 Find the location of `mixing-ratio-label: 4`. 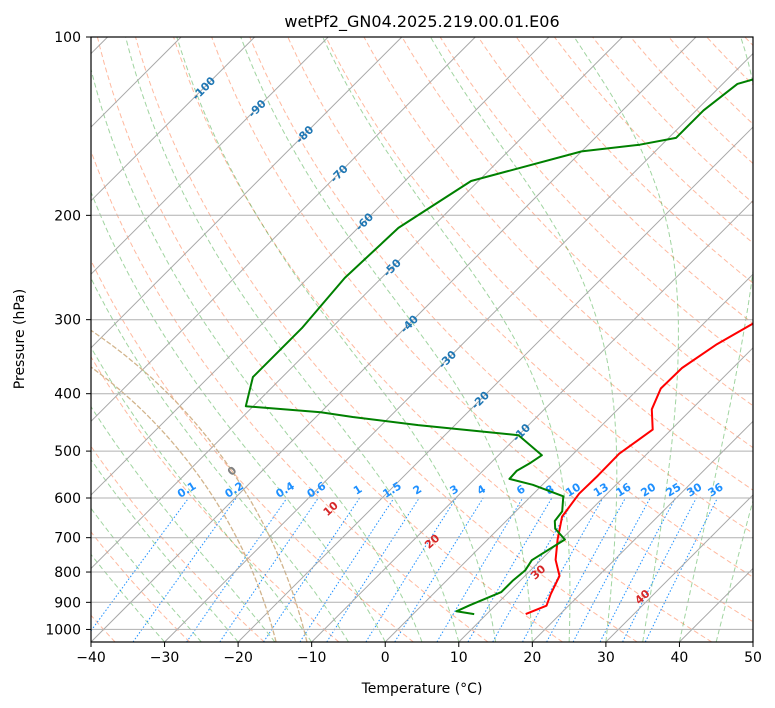

mixing-ratio-label: 4 is located at coordinates (482, 489).